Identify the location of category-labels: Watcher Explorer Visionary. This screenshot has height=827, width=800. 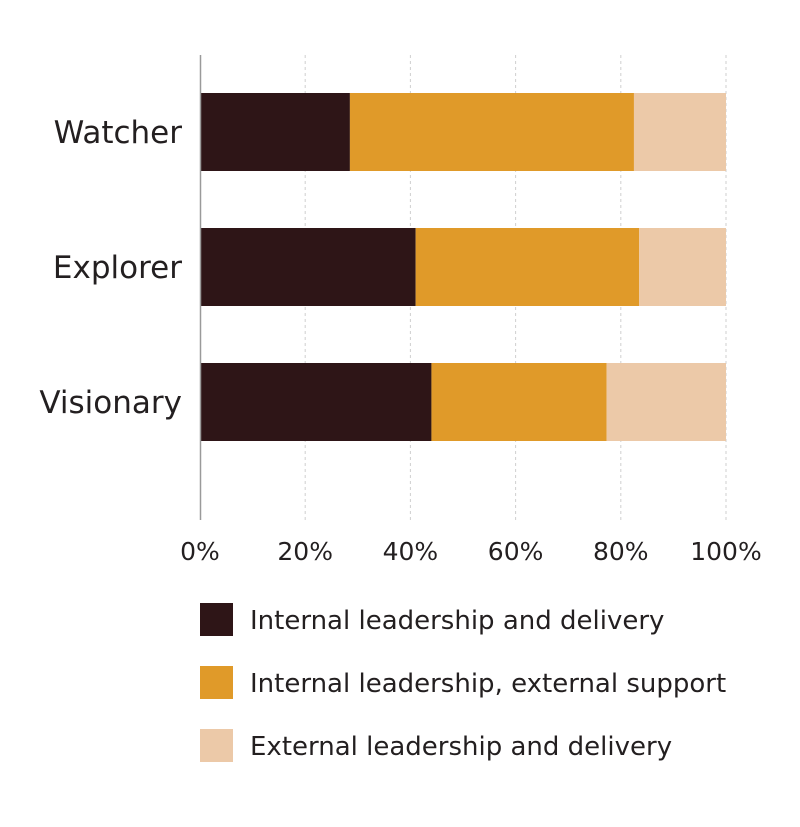
(110, 268).